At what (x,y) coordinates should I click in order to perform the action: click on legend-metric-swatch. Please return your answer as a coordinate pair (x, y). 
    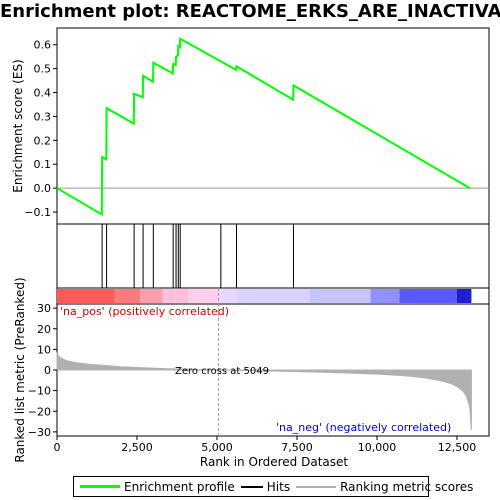
    Looking at the image, I should click on (316, 486).